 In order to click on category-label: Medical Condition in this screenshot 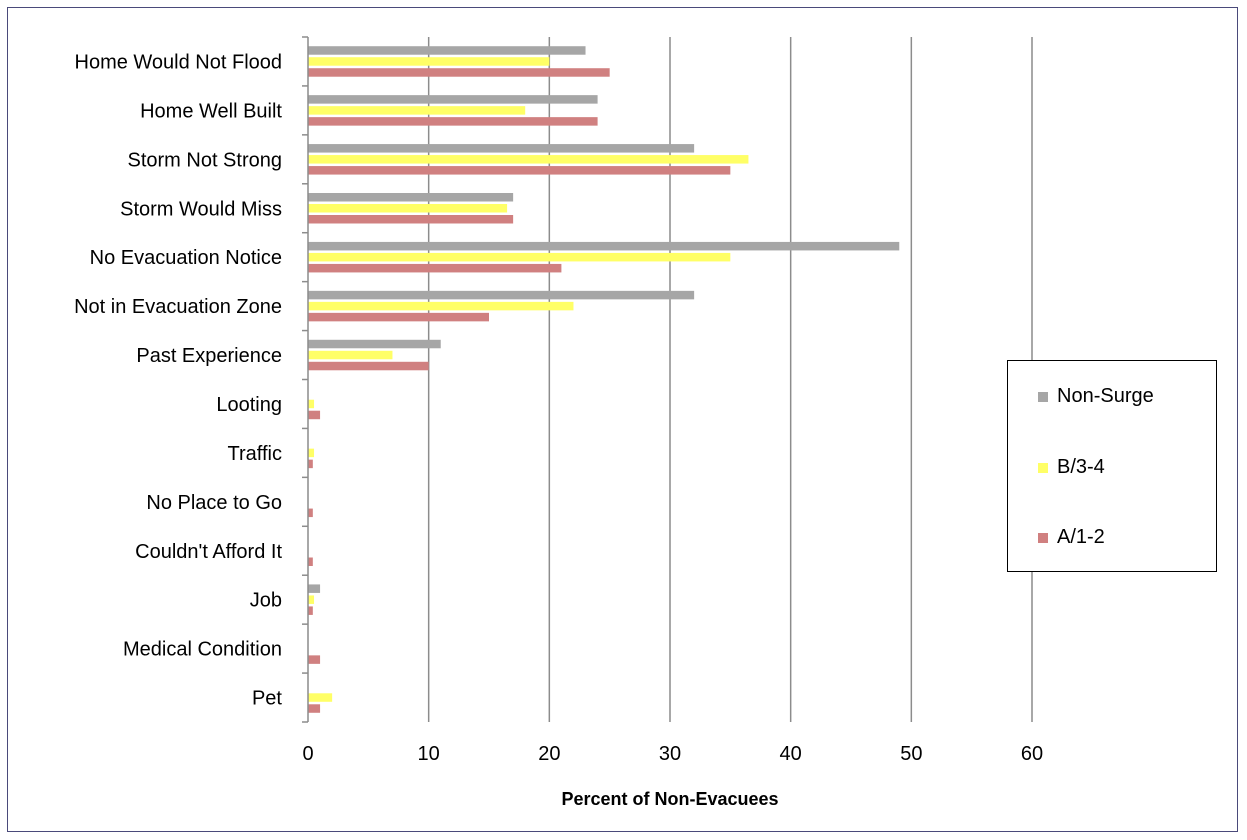, I will do `click(202, 650)`.